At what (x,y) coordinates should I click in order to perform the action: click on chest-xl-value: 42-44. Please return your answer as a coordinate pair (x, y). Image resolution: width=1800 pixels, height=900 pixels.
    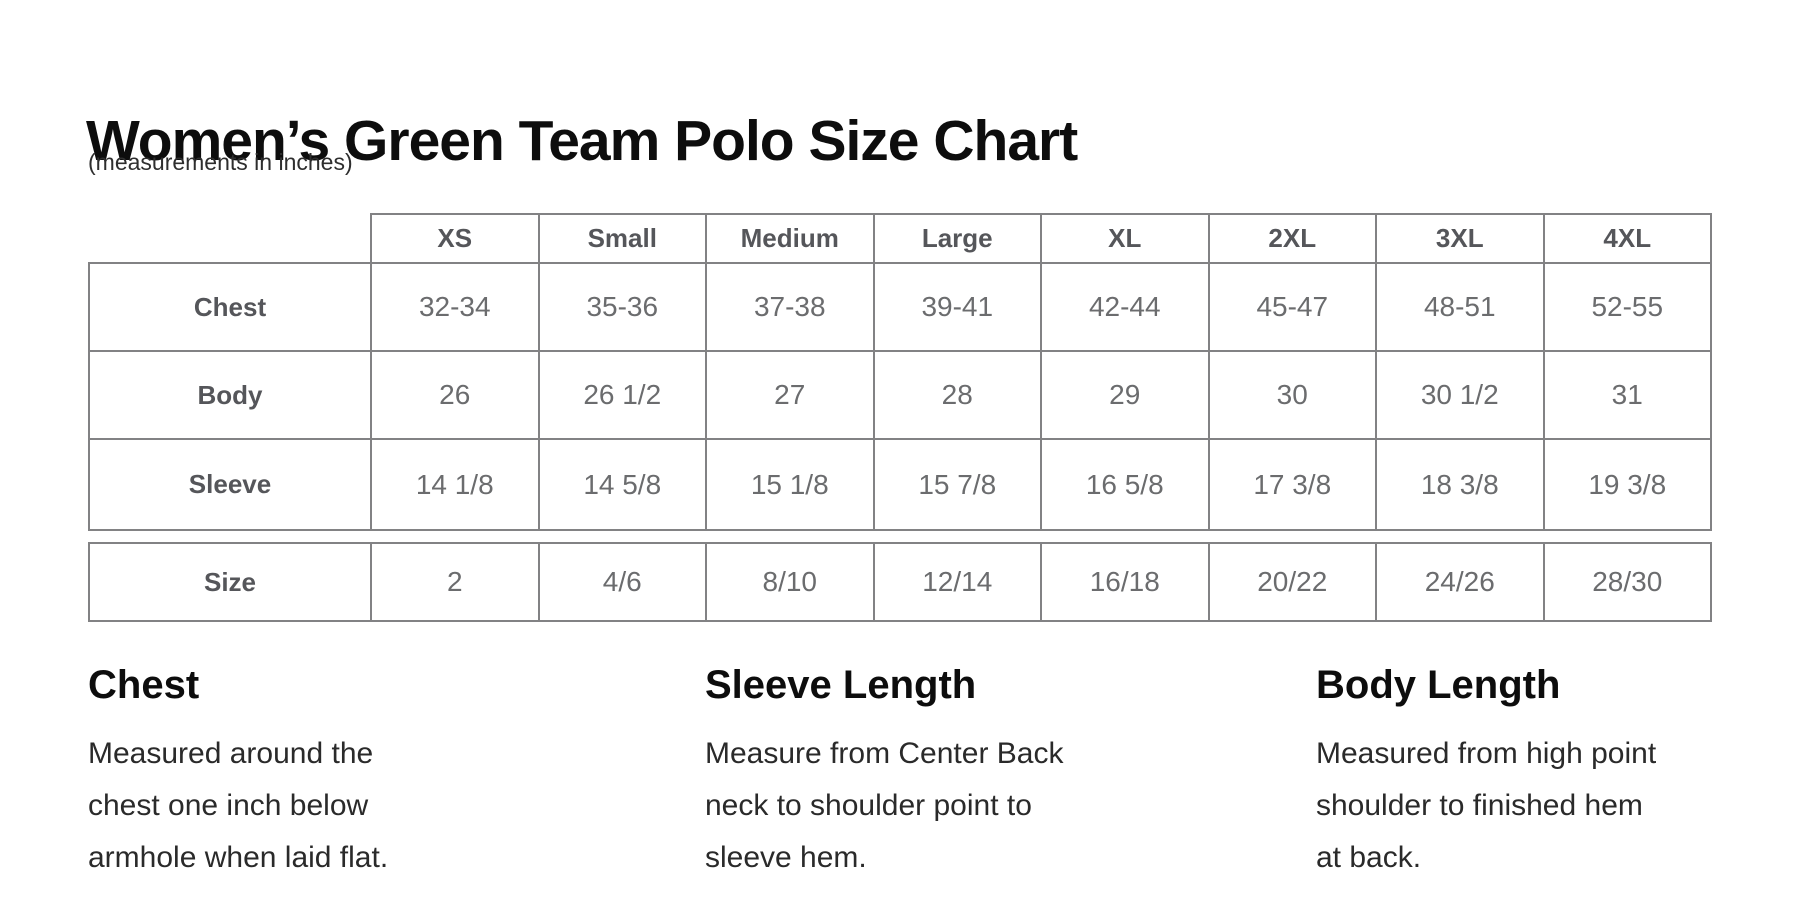
    Looking at the image, I should click on (1125, 307).